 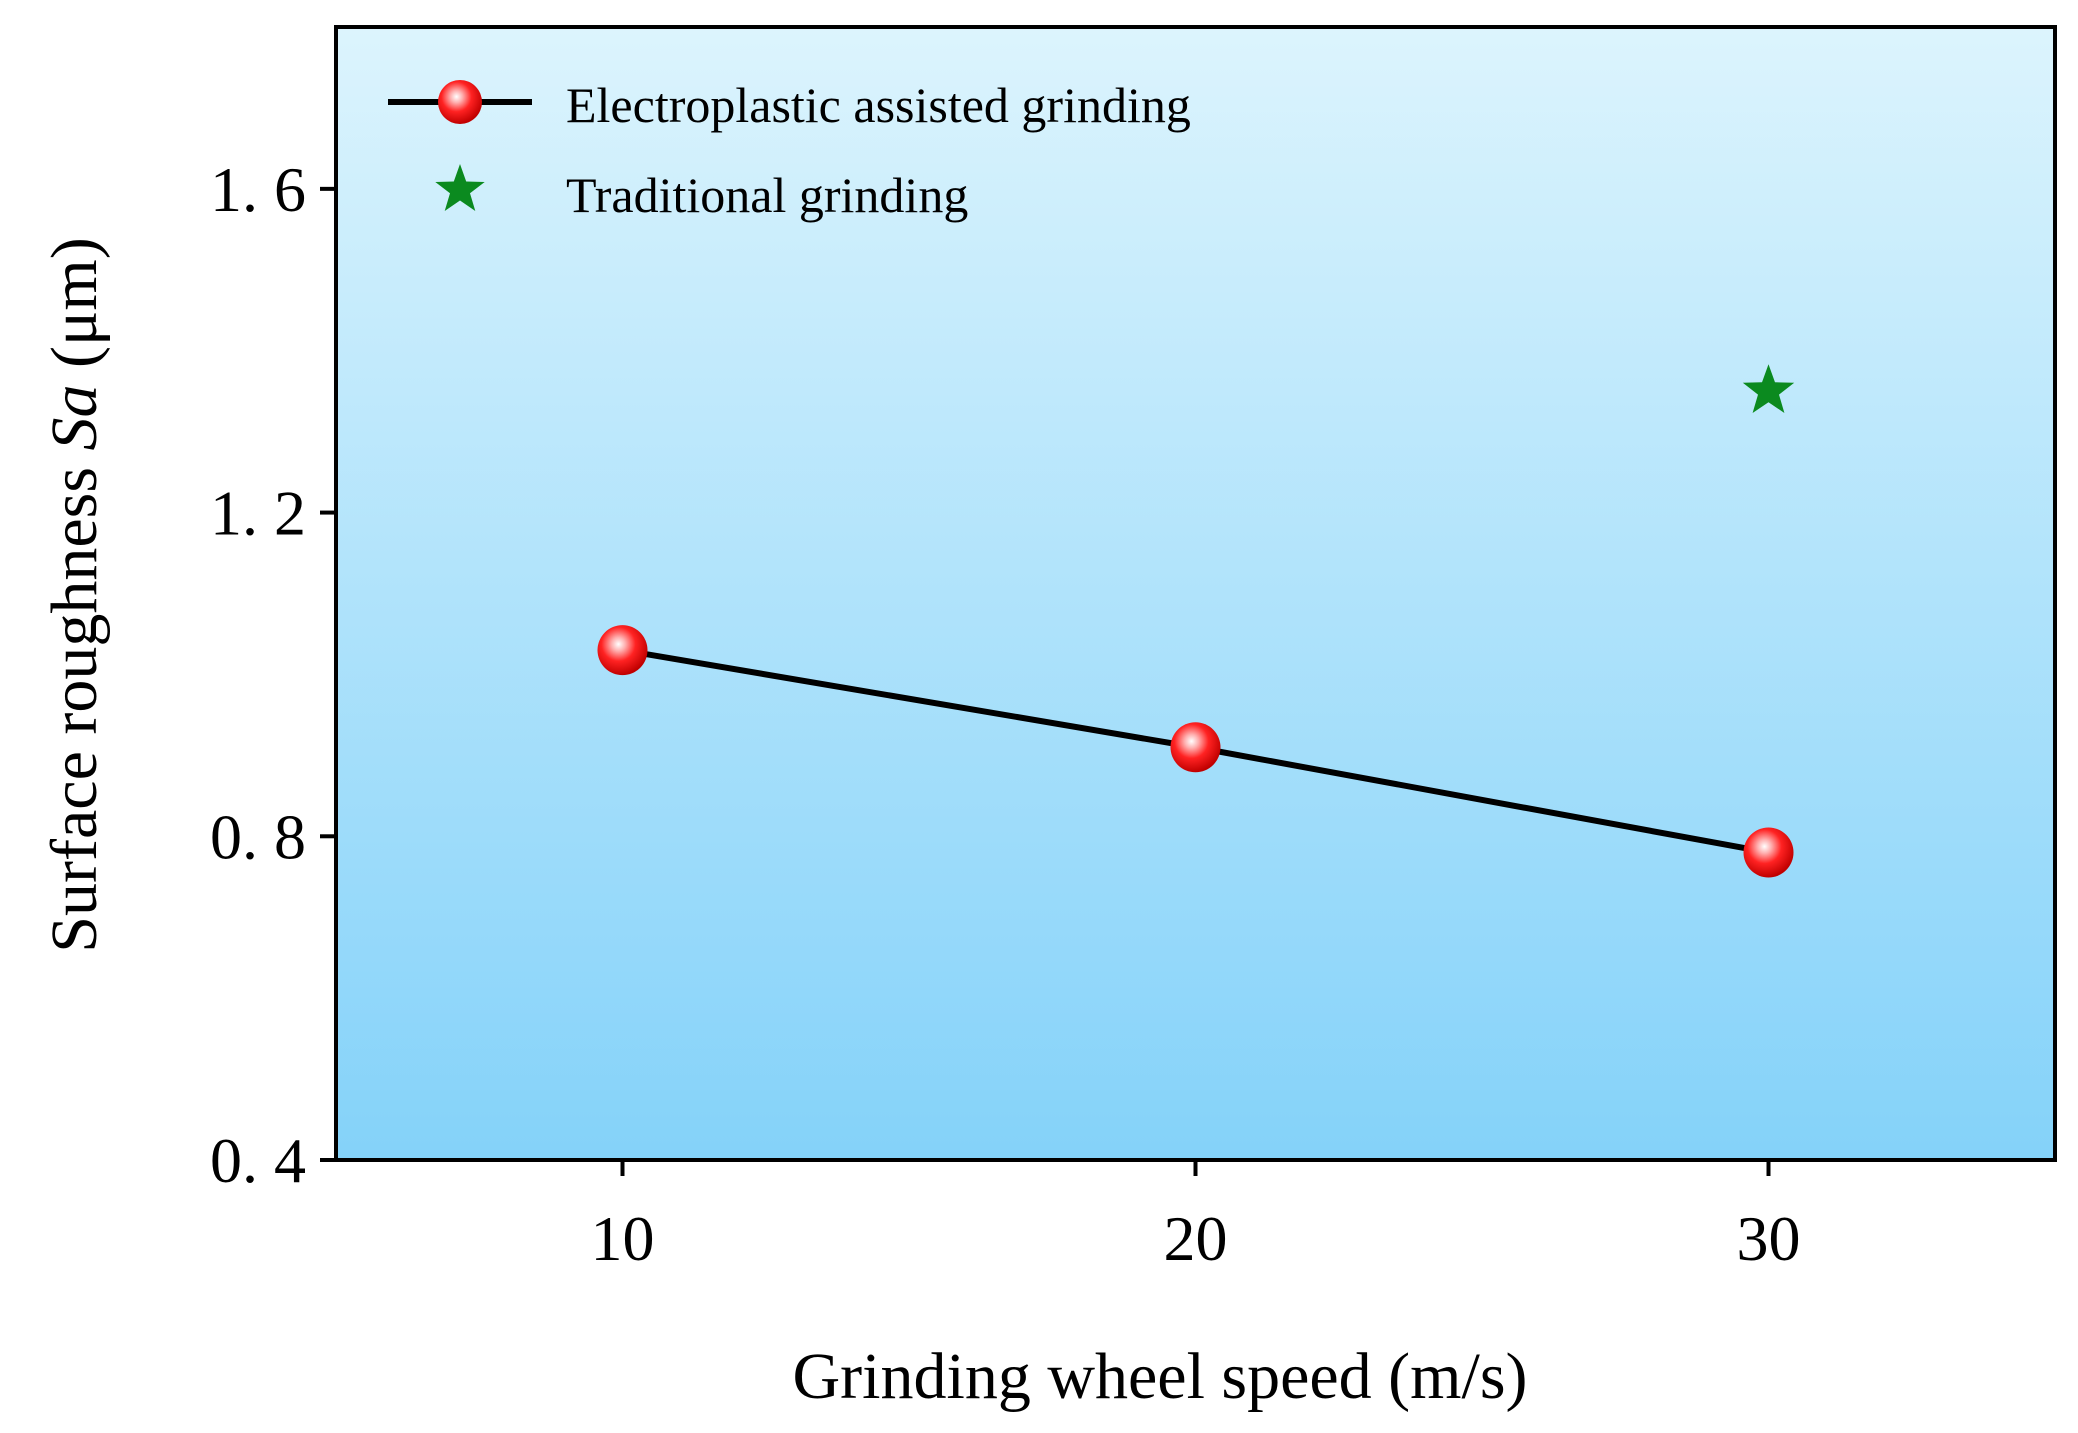 I want to click on y-axis-title-suffix: (μm), so click(x=74, y=310).